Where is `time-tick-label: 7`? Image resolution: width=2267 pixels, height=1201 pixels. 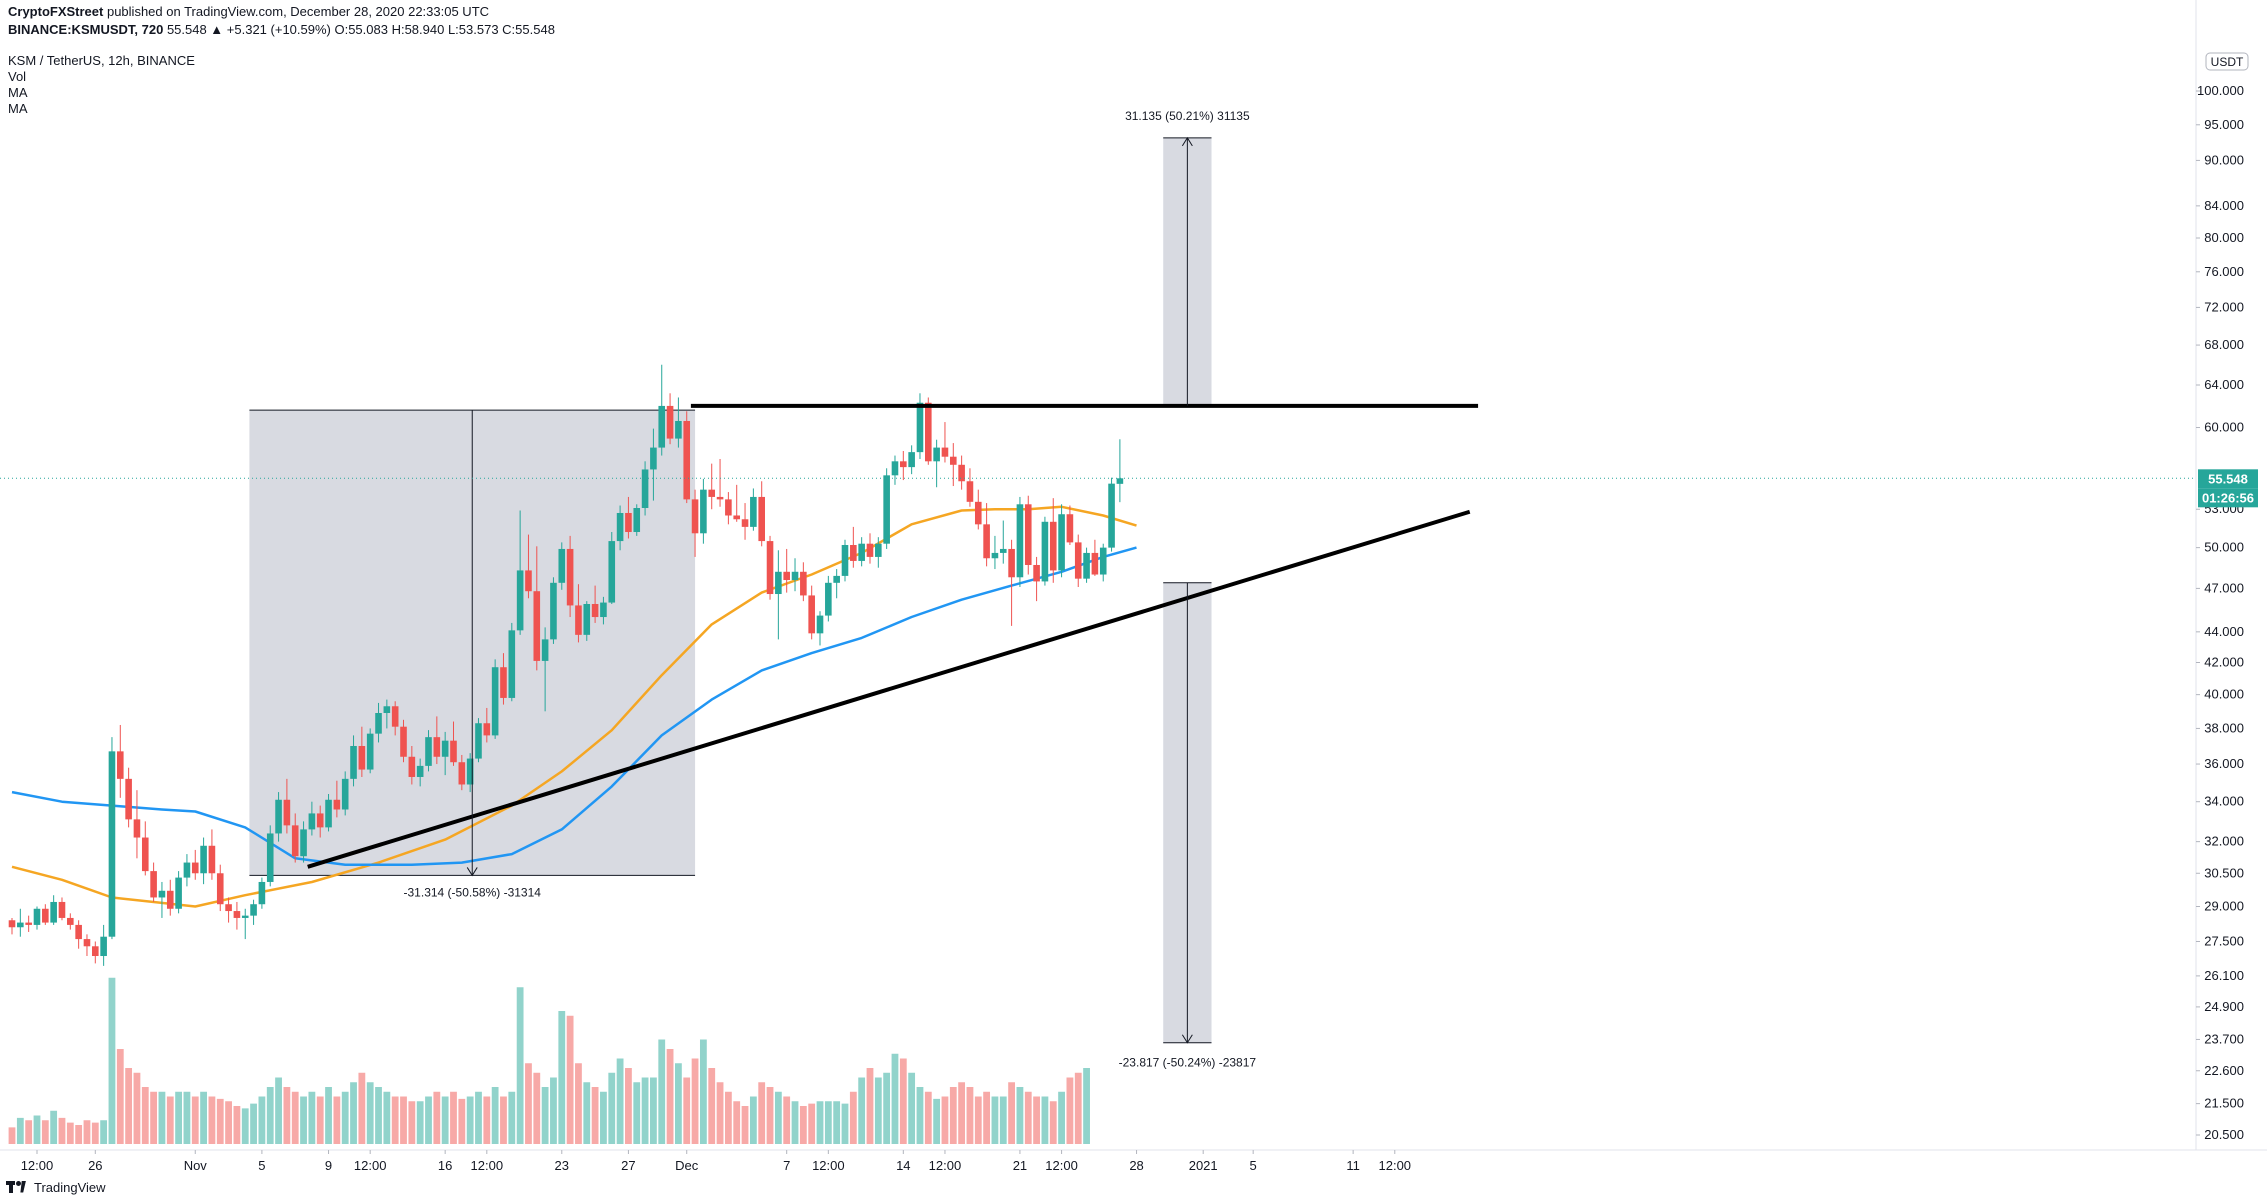
time-tick-label: 7 is located at coordinates (786, 1165).